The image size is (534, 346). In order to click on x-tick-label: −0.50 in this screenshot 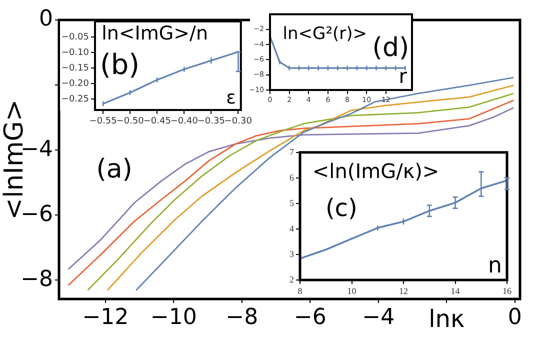, I will do `click(130, 121)`.